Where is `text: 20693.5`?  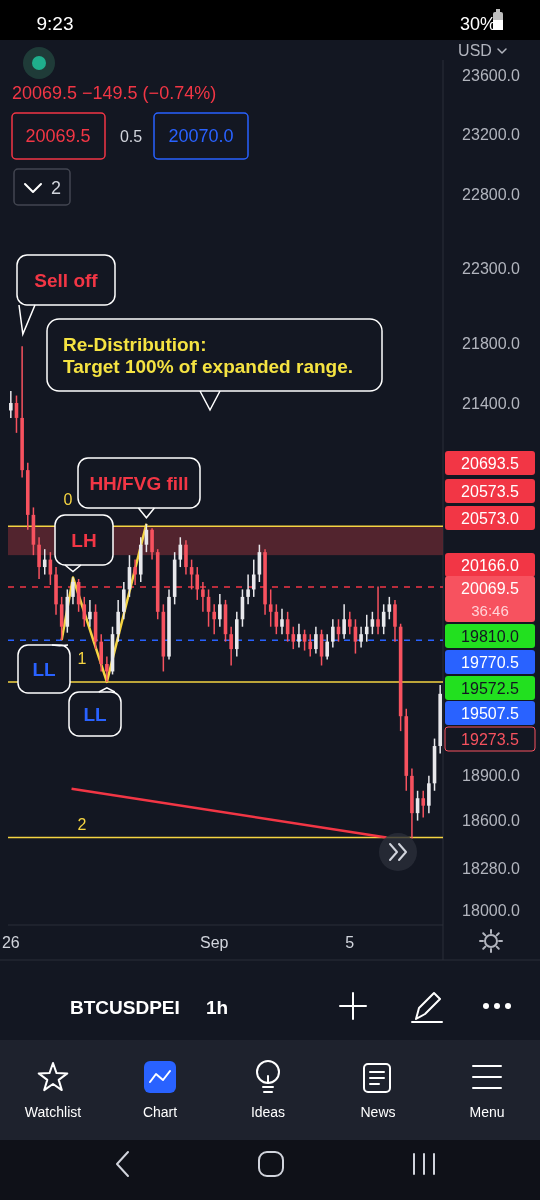
text: 20693.5 is located at coordinates (490, 463).